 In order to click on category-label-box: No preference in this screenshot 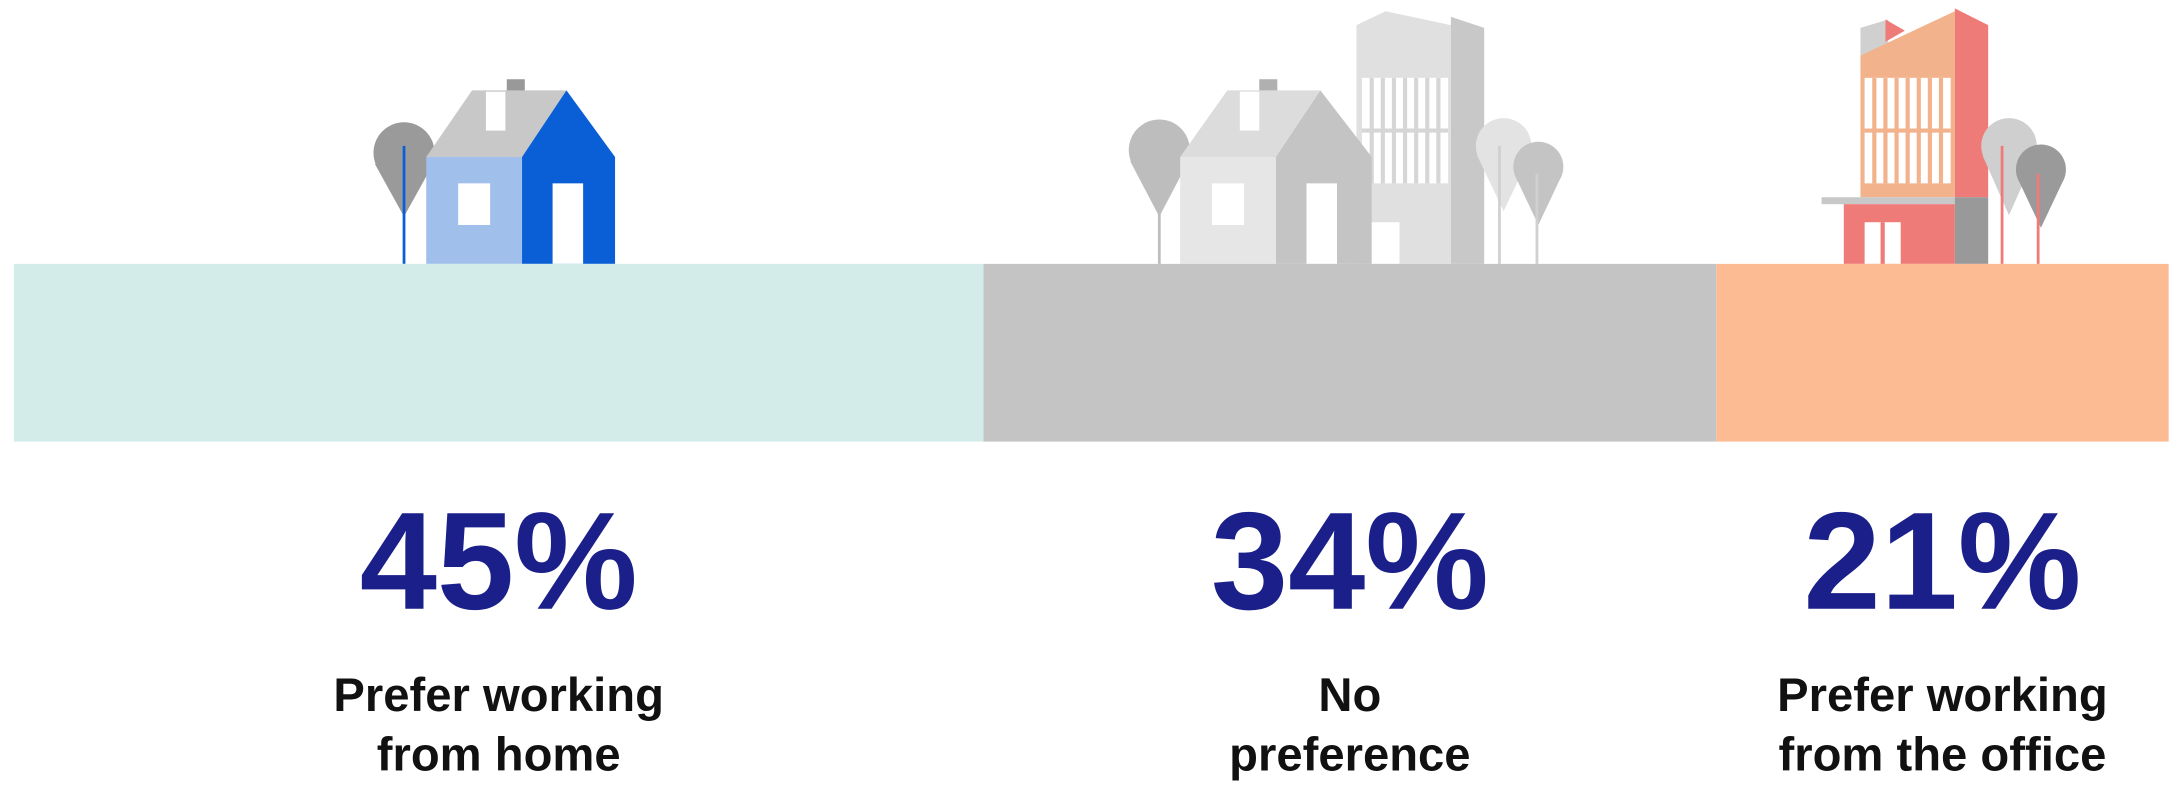, I will do `click(1350, 725)`.